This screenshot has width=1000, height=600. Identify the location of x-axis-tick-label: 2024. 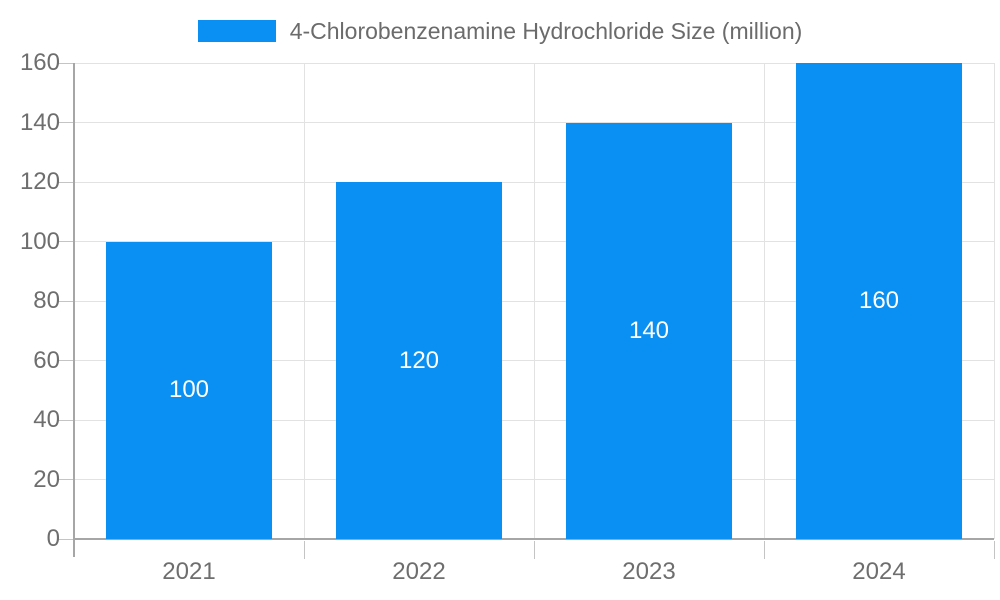
(879, 571).